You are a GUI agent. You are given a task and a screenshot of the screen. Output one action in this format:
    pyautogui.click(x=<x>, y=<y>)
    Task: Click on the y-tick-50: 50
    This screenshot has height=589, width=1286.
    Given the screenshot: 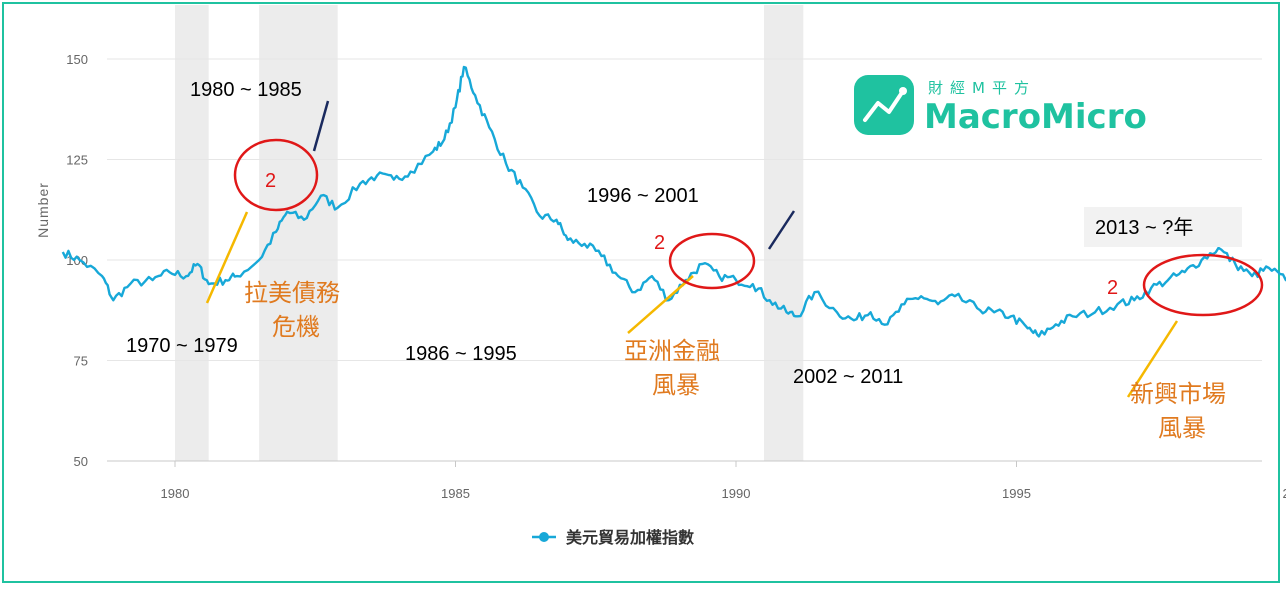 What is the action you would take?
    pyautogui.click(x=81, y=461)
    